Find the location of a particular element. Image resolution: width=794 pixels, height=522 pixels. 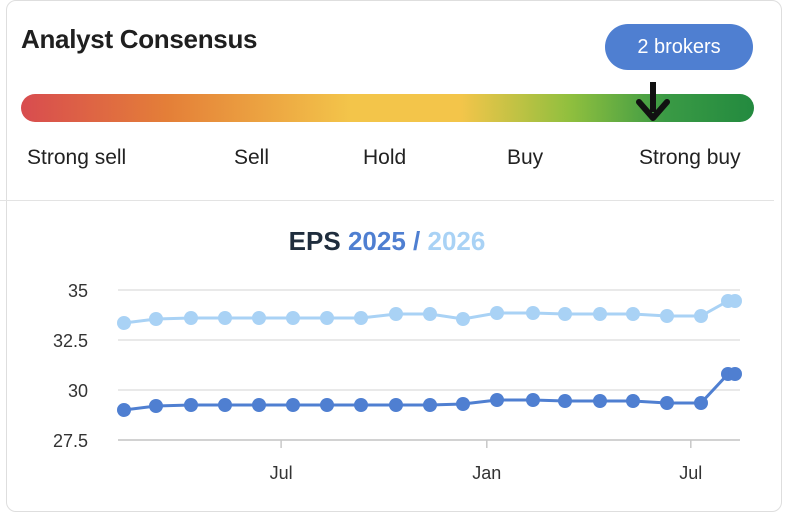

consensus-rating-bar is located at coordinates (387, 108).